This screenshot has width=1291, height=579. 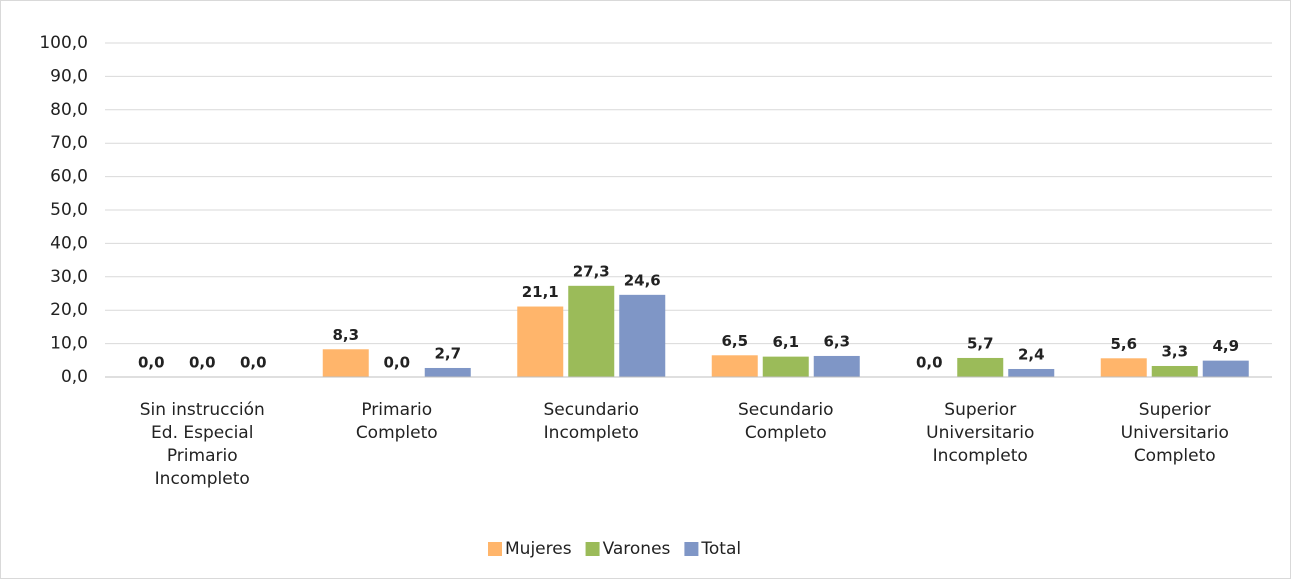 I want to click on y-tick-label: 30,0, so click(x=69, y=277).